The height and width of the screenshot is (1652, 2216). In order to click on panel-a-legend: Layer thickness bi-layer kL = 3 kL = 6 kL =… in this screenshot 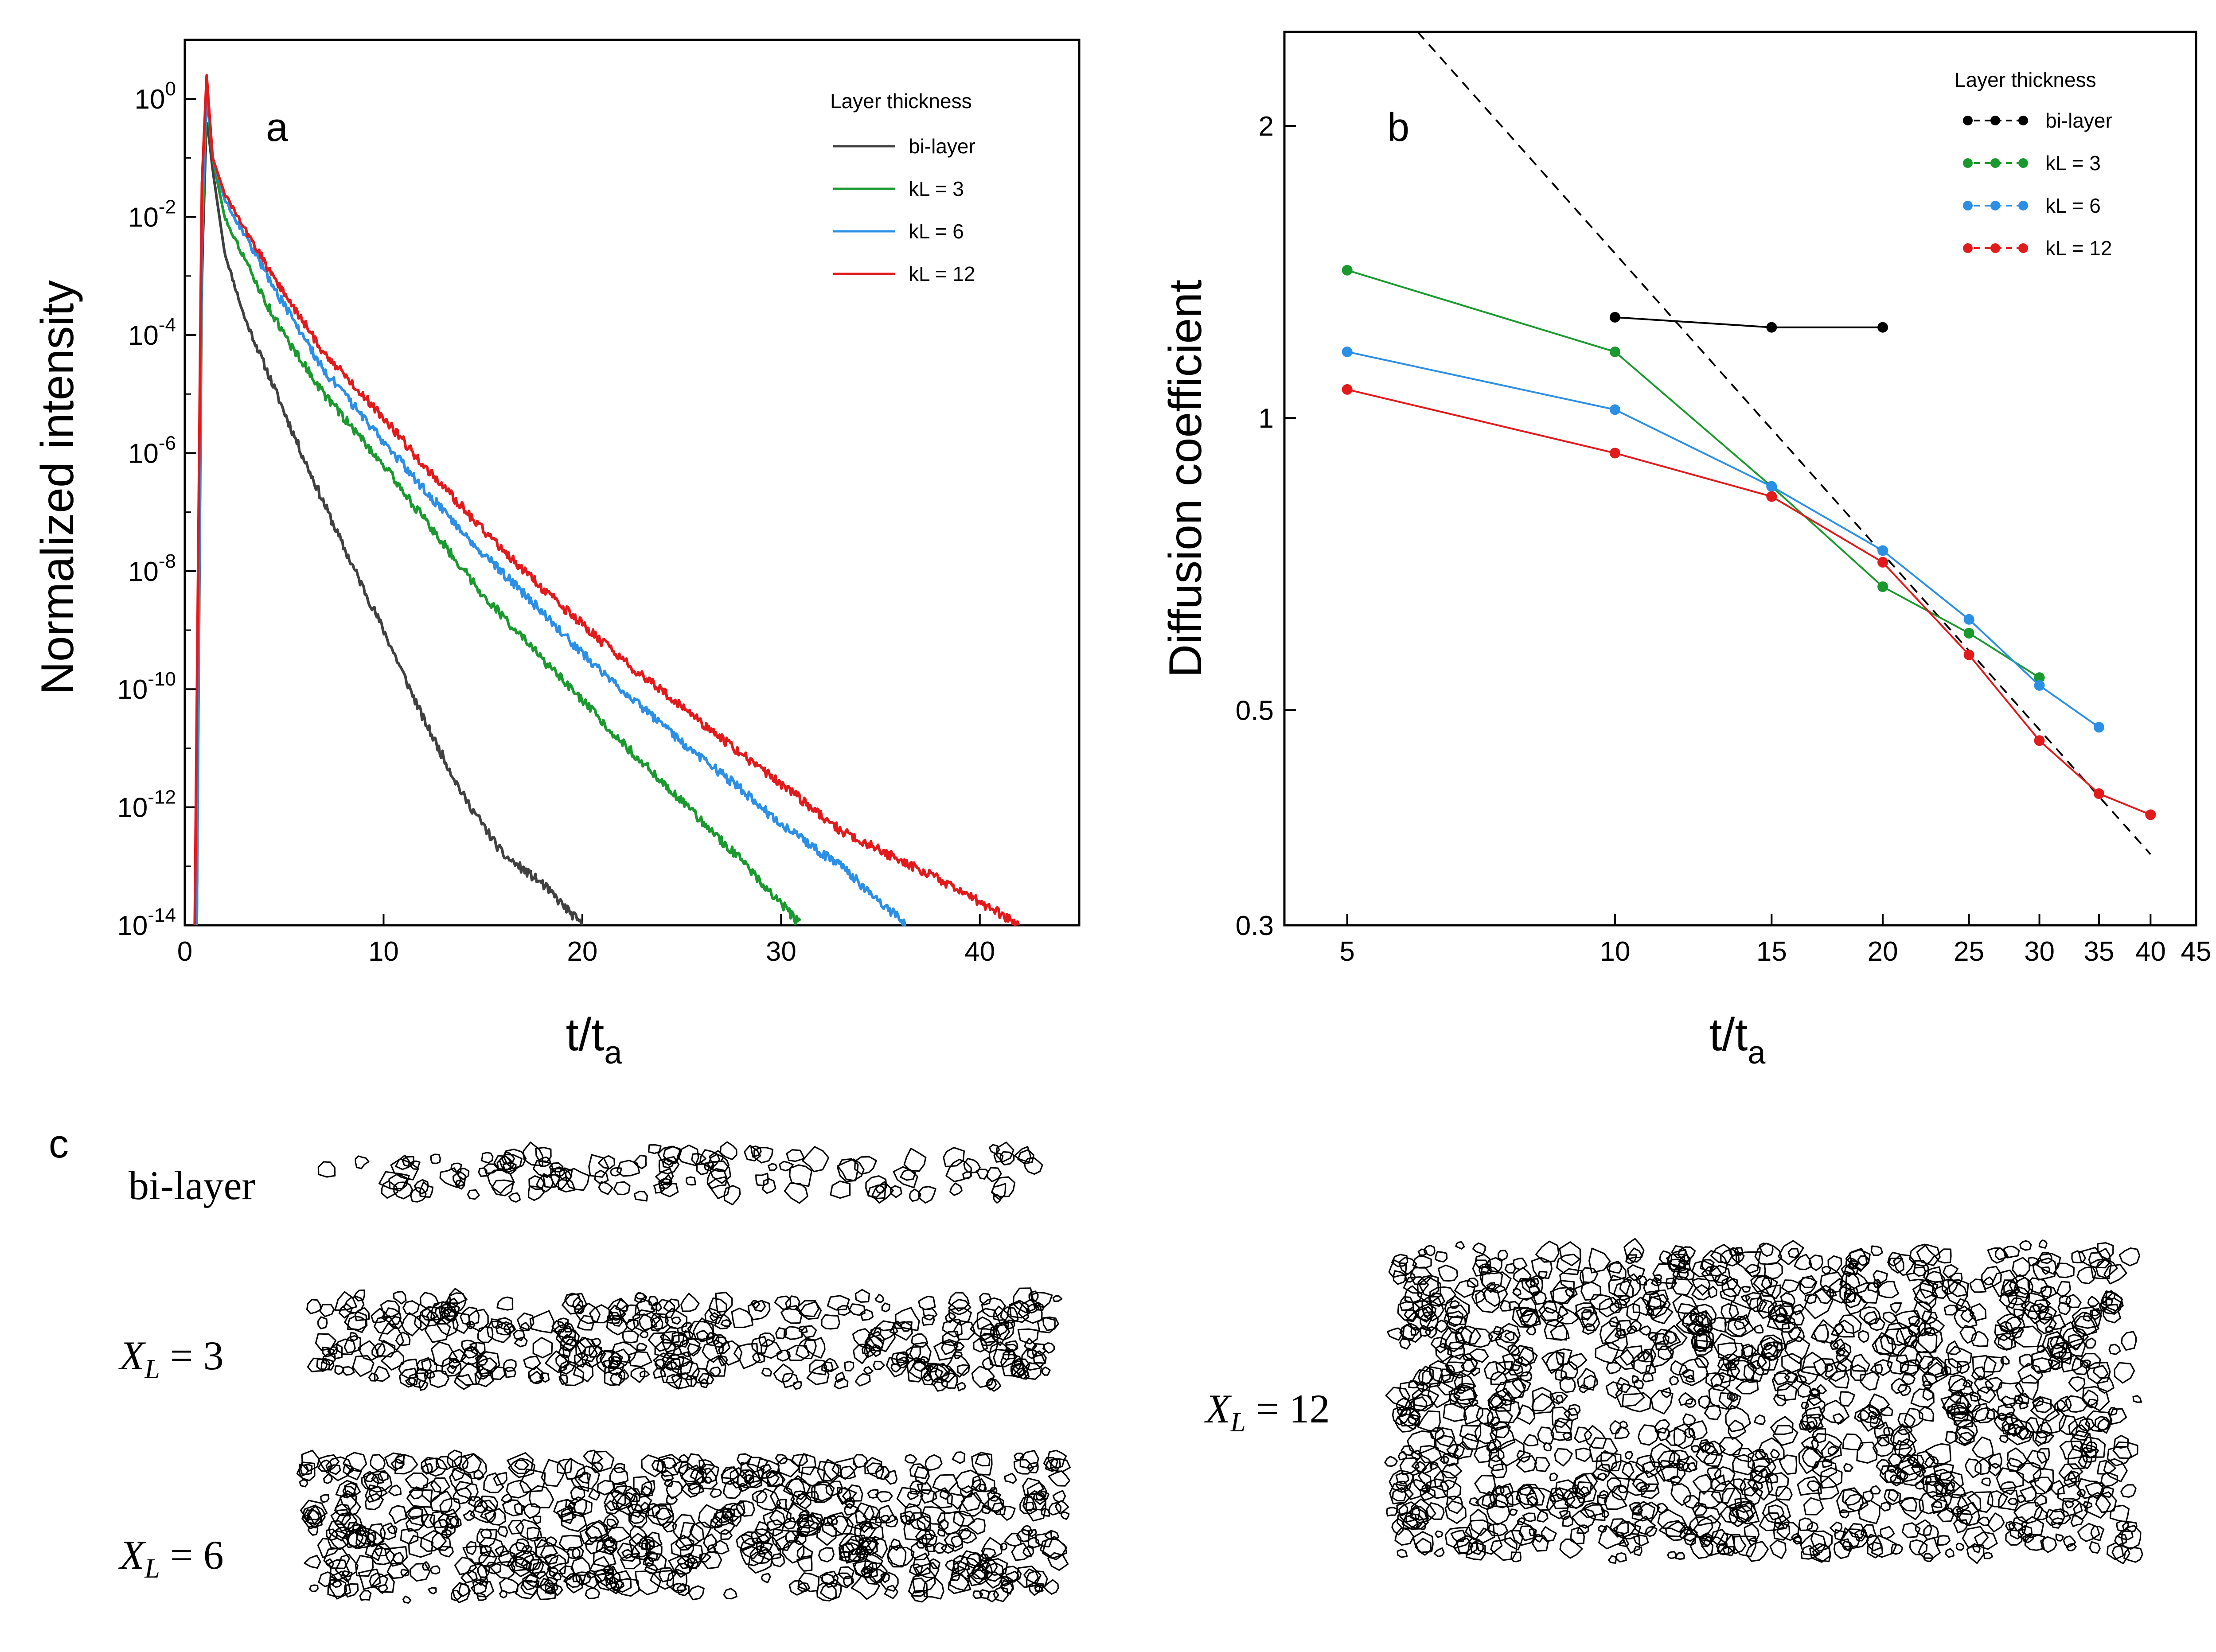, I will do `click(902, 187)`.